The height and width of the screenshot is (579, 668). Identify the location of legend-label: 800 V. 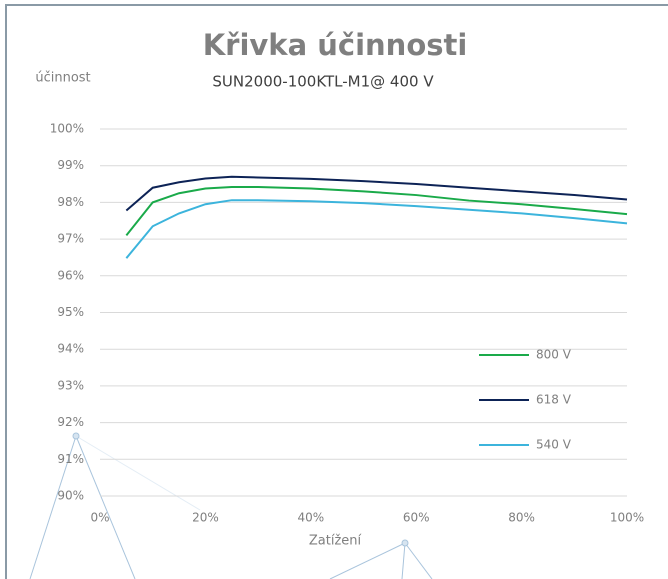
(554, 355).